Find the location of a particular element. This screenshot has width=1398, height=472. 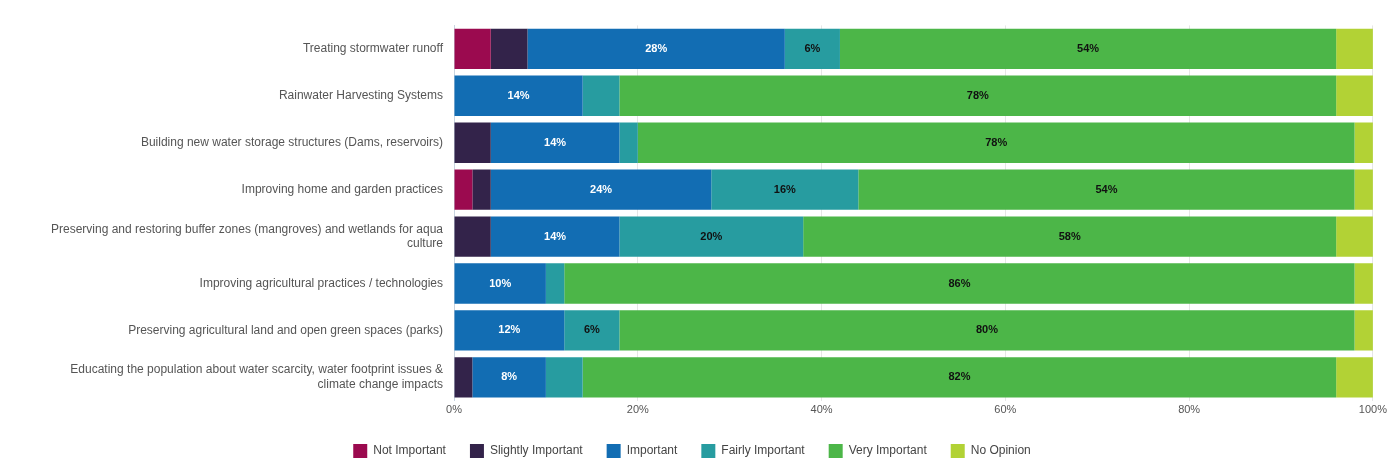

legend-label: Fairly Important is located at coordinates (763, 450).